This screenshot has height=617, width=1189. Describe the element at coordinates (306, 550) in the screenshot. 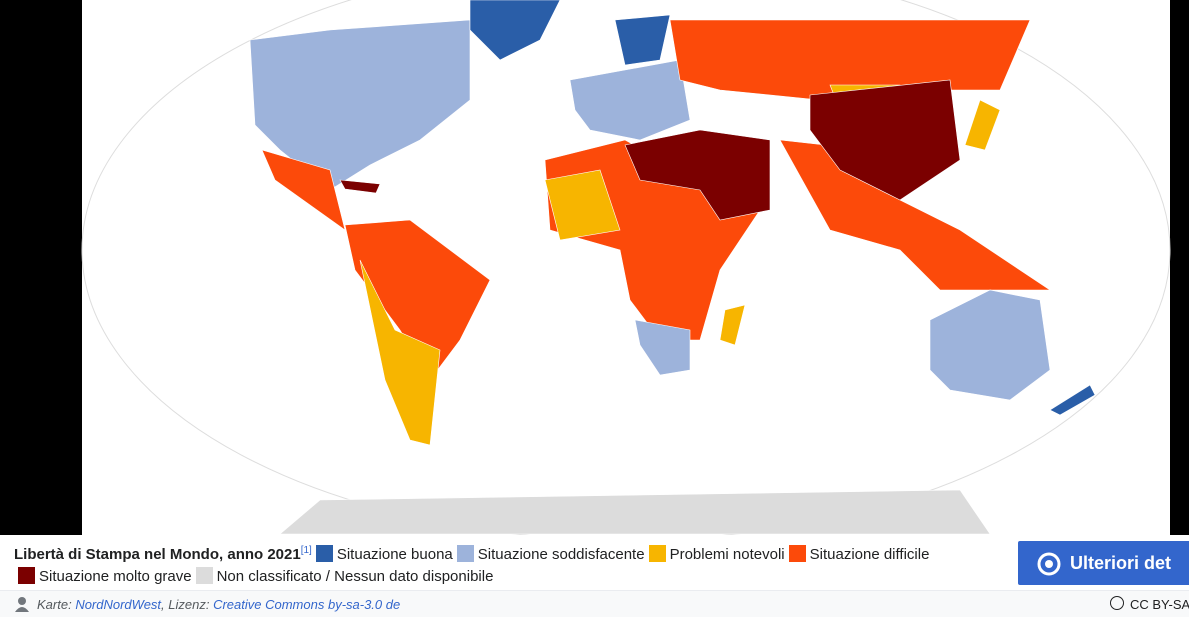

I see `reference: [1]` at that location.